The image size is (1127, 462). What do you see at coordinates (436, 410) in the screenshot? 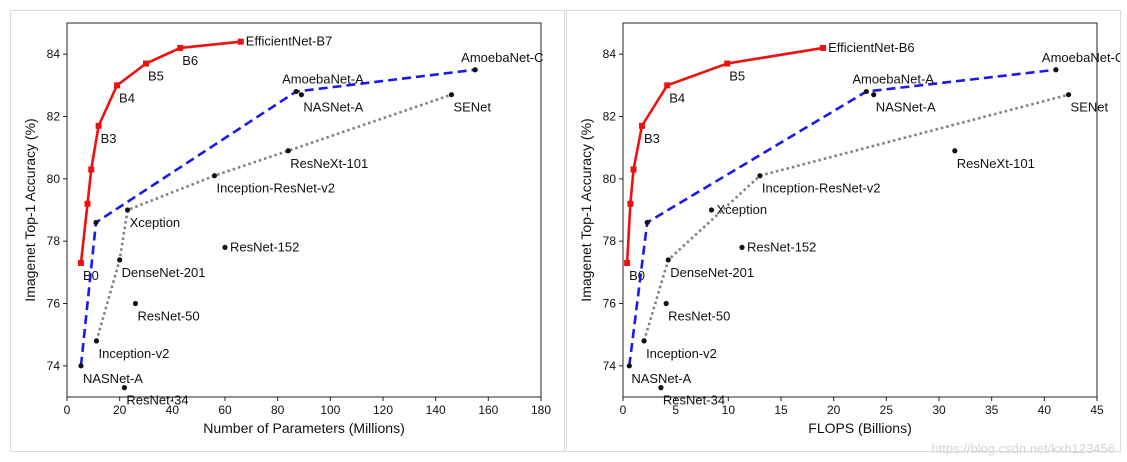
I see `x-tick-label: 140` at bounding box center [436, 410].